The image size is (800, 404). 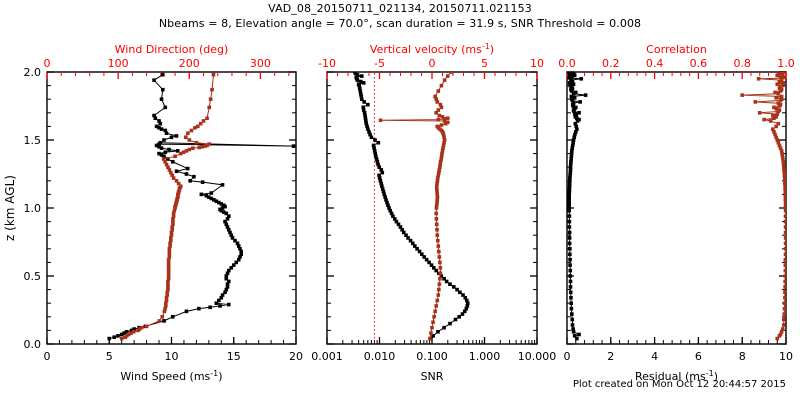 I want to click on series-vertical-velocity, so click(x=415, y=206).